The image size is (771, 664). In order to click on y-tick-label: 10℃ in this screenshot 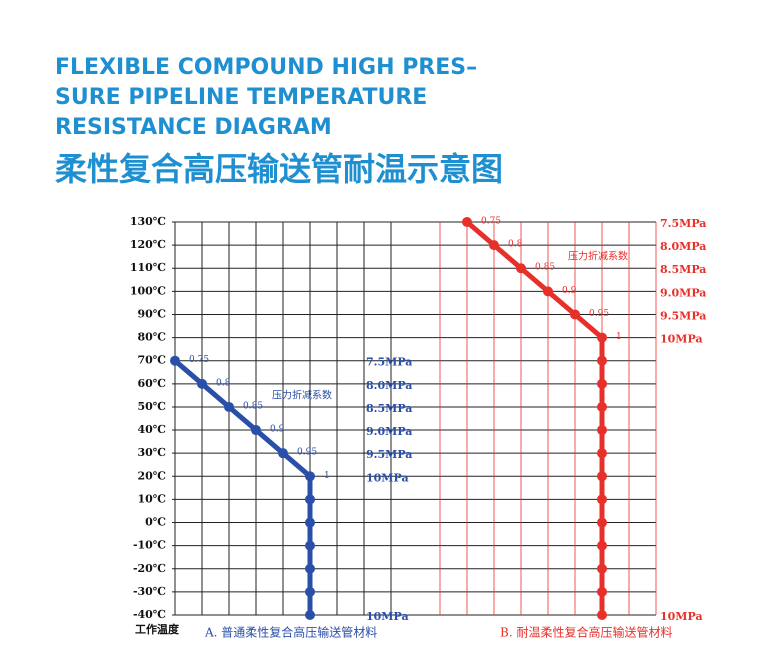, I will do `click(152, 498)`.